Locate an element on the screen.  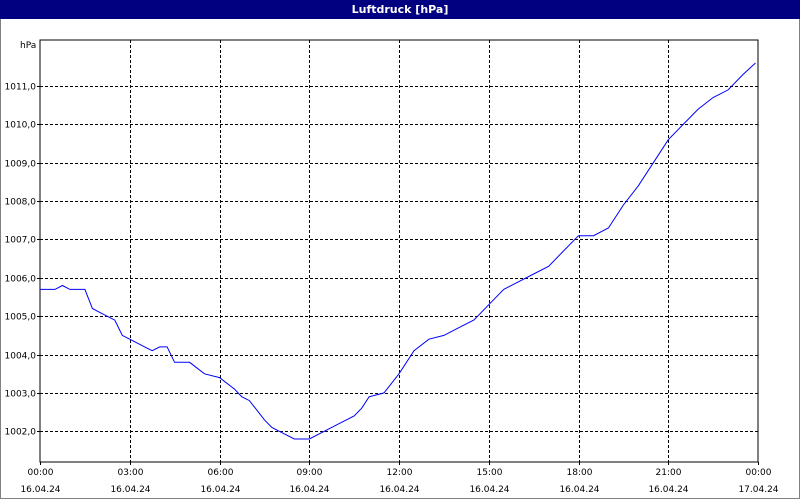
y-tick-label: 1007,0 is located at coordinates (21, 241).